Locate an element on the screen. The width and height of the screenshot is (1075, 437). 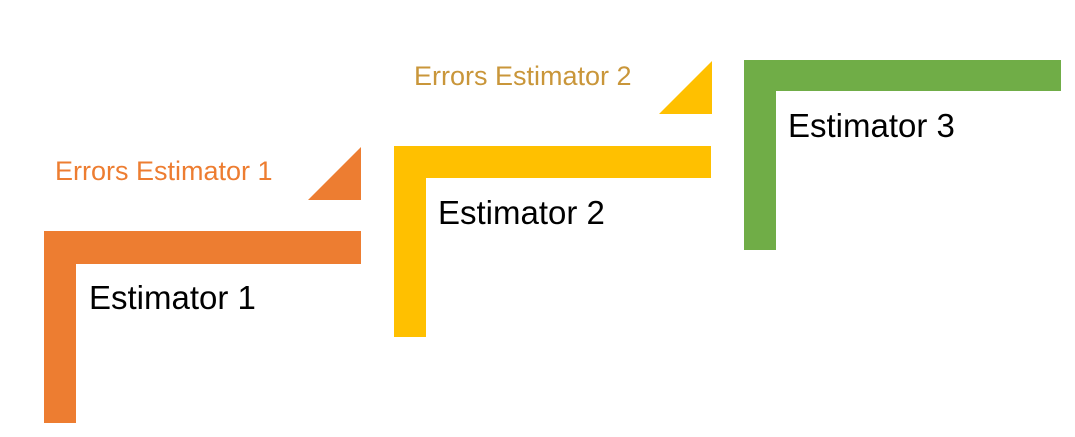
estimator-3-vertical-bar is located at coordinates (760, 155).